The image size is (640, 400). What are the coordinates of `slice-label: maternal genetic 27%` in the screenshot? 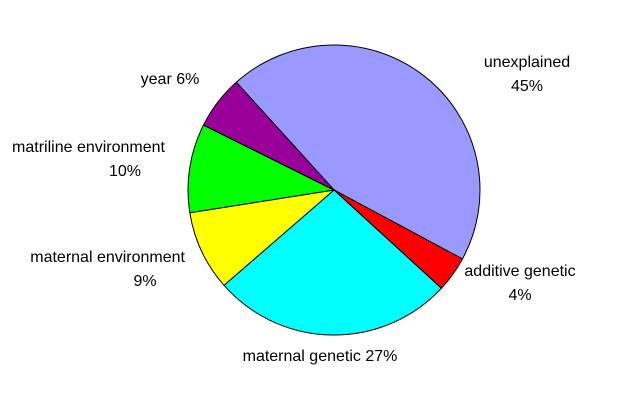 It's located at (320, 356).